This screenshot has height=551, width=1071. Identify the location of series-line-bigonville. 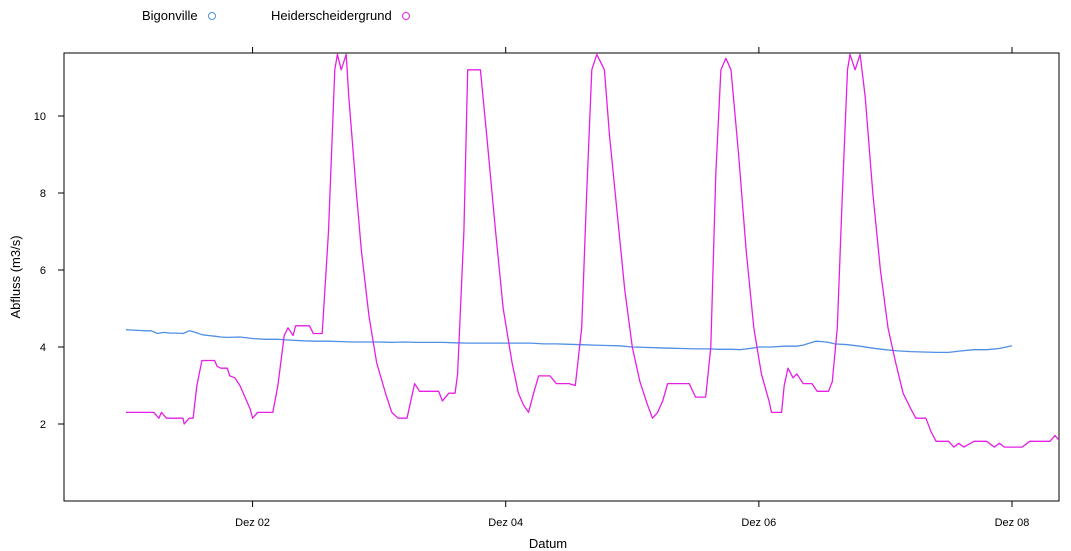
(569, 341).